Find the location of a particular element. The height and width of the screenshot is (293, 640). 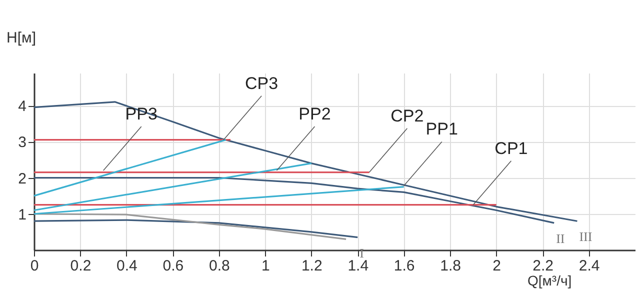

y-tick-label: 2 is located at coordinates (22, 179).